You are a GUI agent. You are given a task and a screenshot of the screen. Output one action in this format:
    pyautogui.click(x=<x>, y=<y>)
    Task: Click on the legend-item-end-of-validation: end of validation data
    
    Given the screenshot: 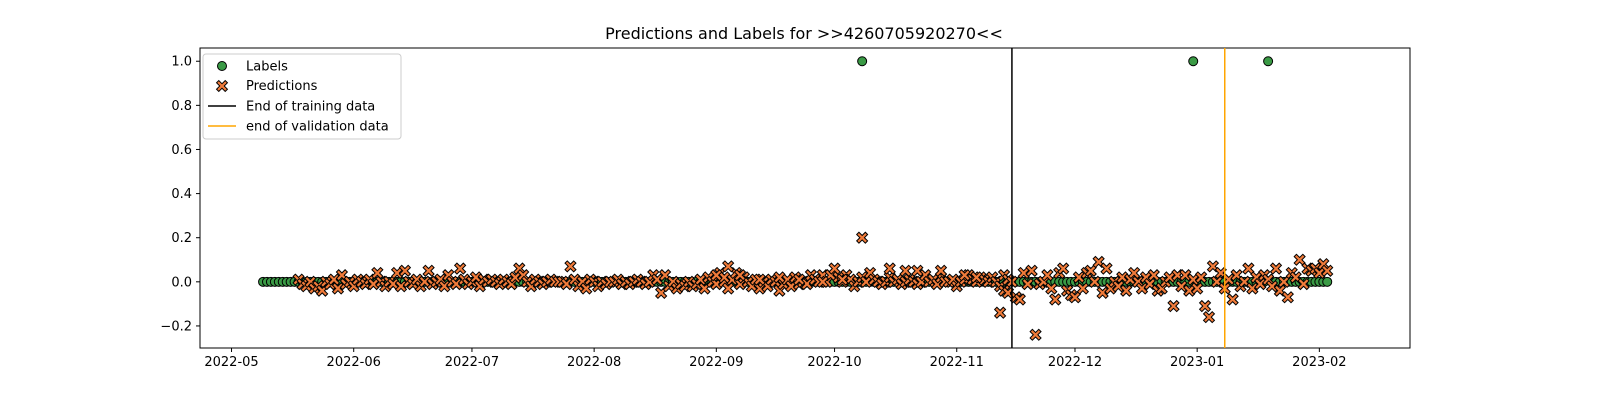 What is the action you would take?
    pyautogui.click(x=298, y=127)
    